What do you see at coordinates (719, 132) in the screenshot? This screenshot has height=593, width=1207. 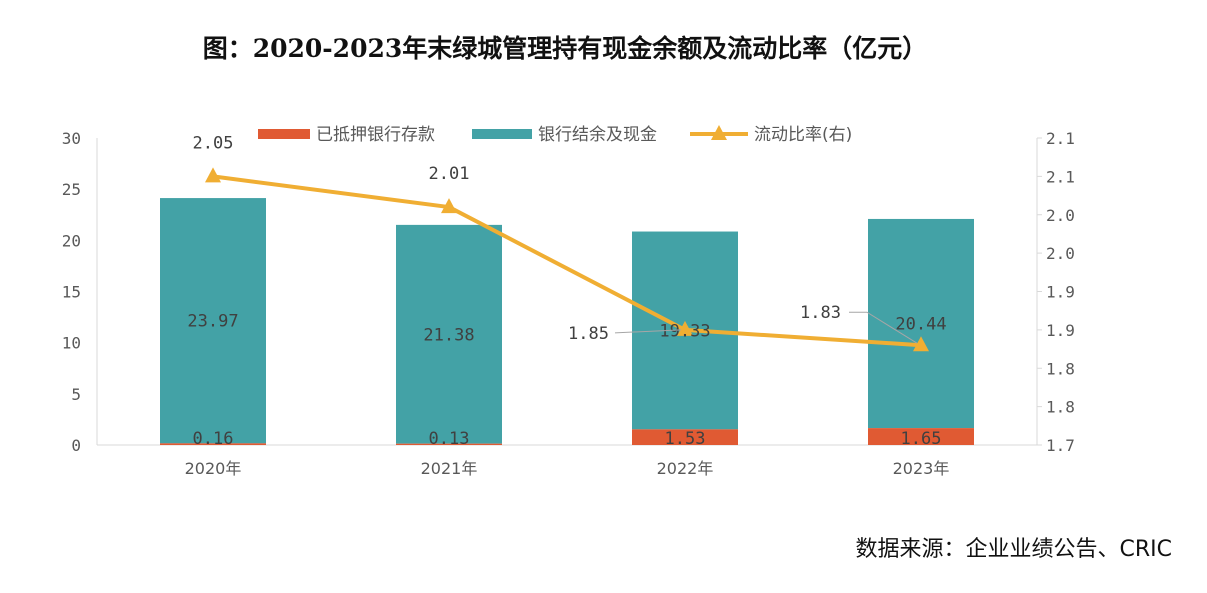 I see `legend-marker-ratio` at bounding box center [719, 132].